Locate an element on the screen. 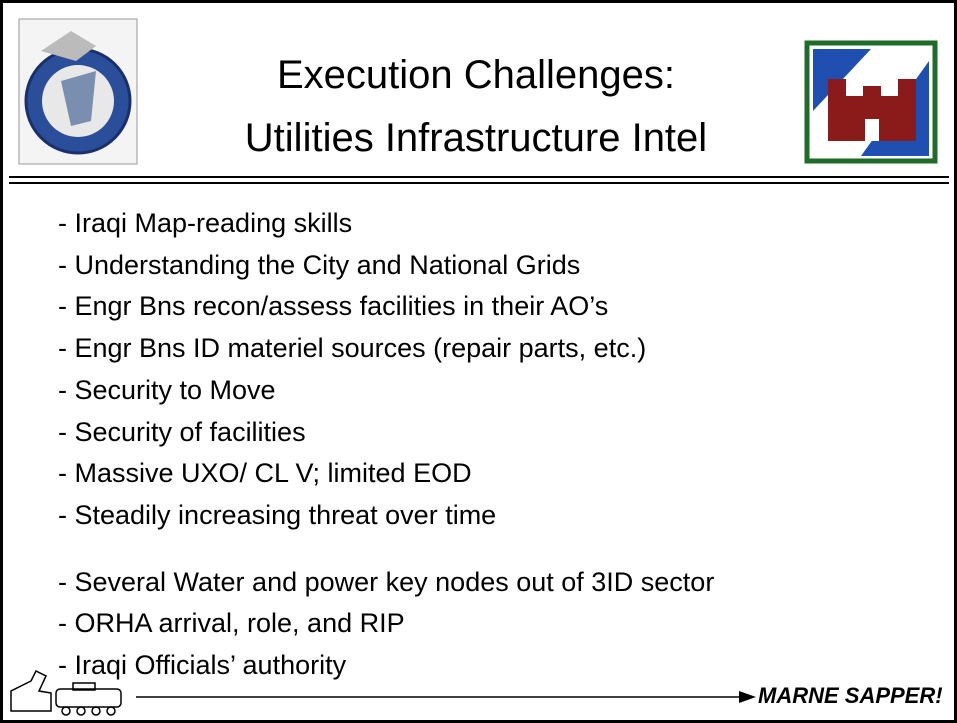  bullet: - ORHA arrival, role, and RIP is located at coordinates (231, 623).